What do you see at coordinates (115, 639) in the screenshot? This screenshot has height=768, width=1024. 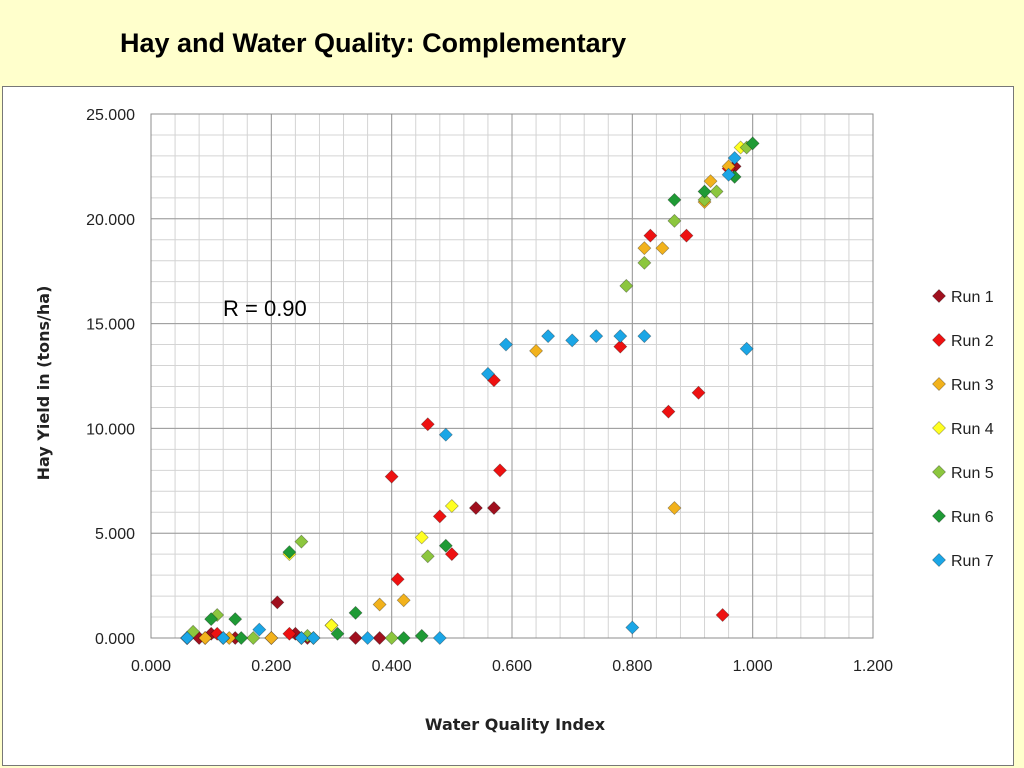 I see `y-tick-label: 0.000` at bounding box center [115, 639].